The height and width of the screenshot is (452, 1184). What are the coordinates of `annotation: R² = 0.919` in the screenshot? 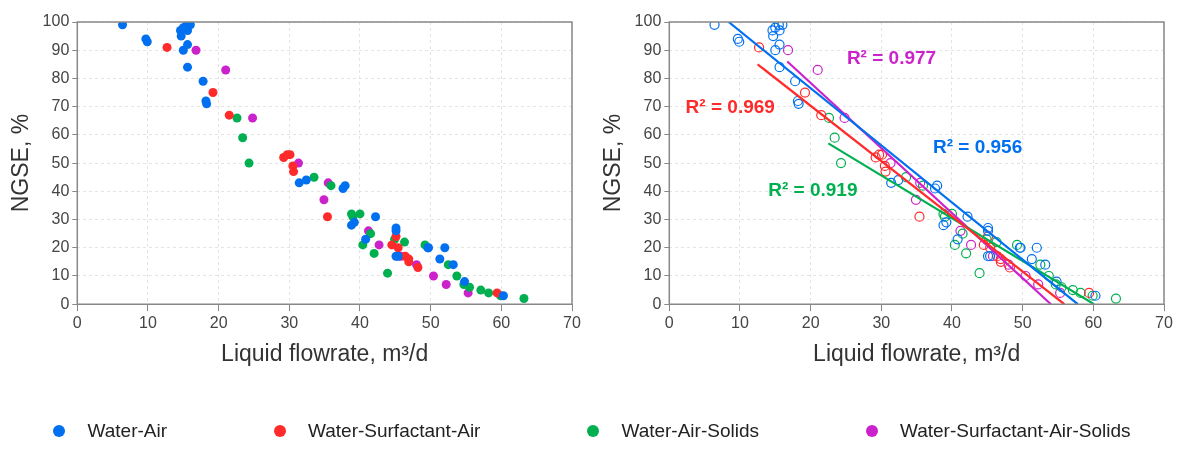 It's located at (813, 189).